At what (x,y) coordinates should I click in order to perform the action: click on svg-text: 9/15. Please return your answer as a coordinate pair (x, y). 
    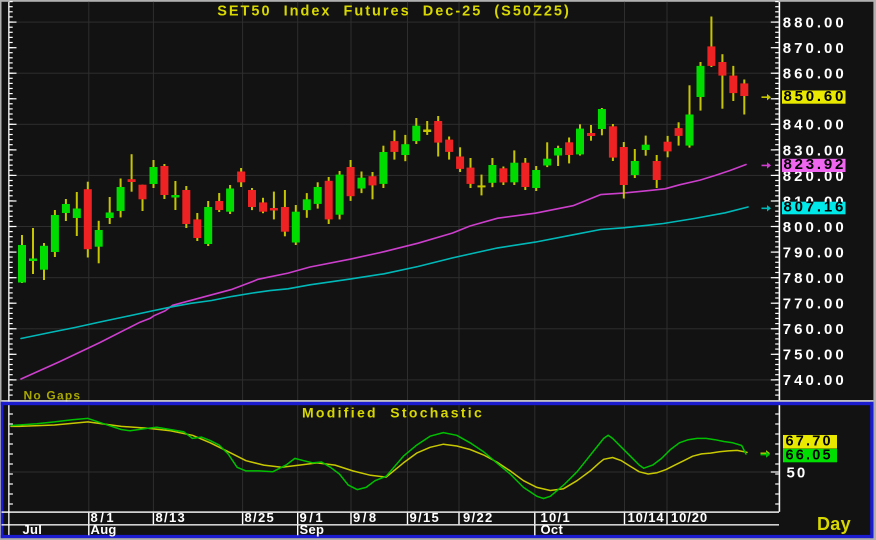
    Looking at the image, I should click on (425, 517).